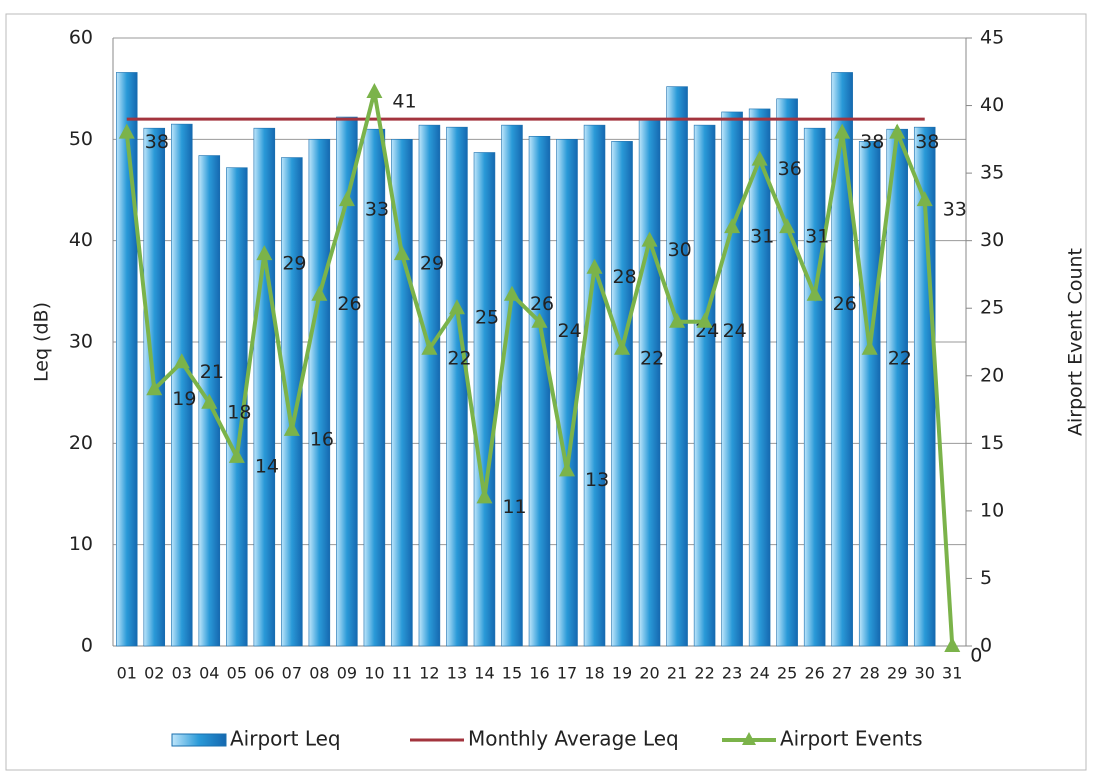 This screenshot has height=780, width=1095. What do you see at coordinates (594, 673) in the screenshot?
I see `x-tick-label: 18` at bounding box center [594, 673].